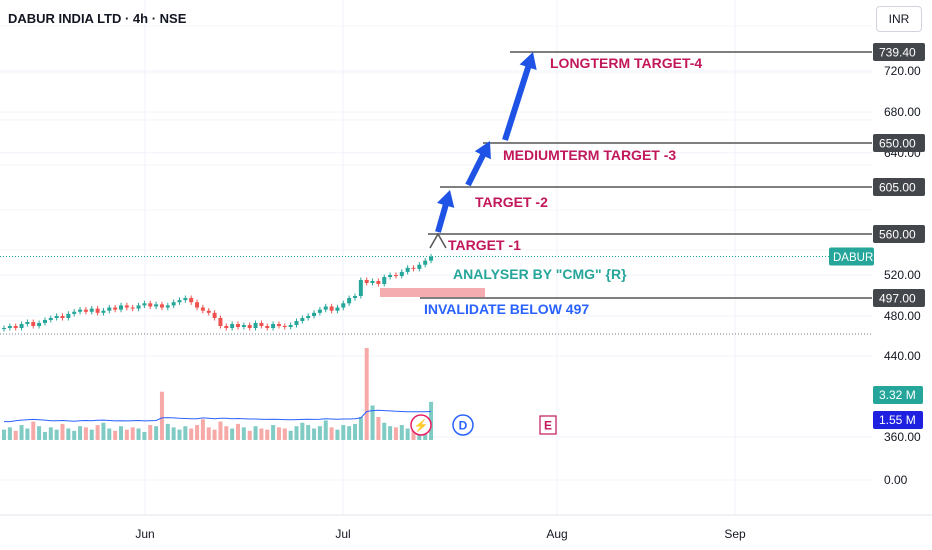 The image size is (932, 550). Describe the element at coordinates (466, 527) in the screenshot. I see `time-axis: Jun Jul Aug Sep` at that location.